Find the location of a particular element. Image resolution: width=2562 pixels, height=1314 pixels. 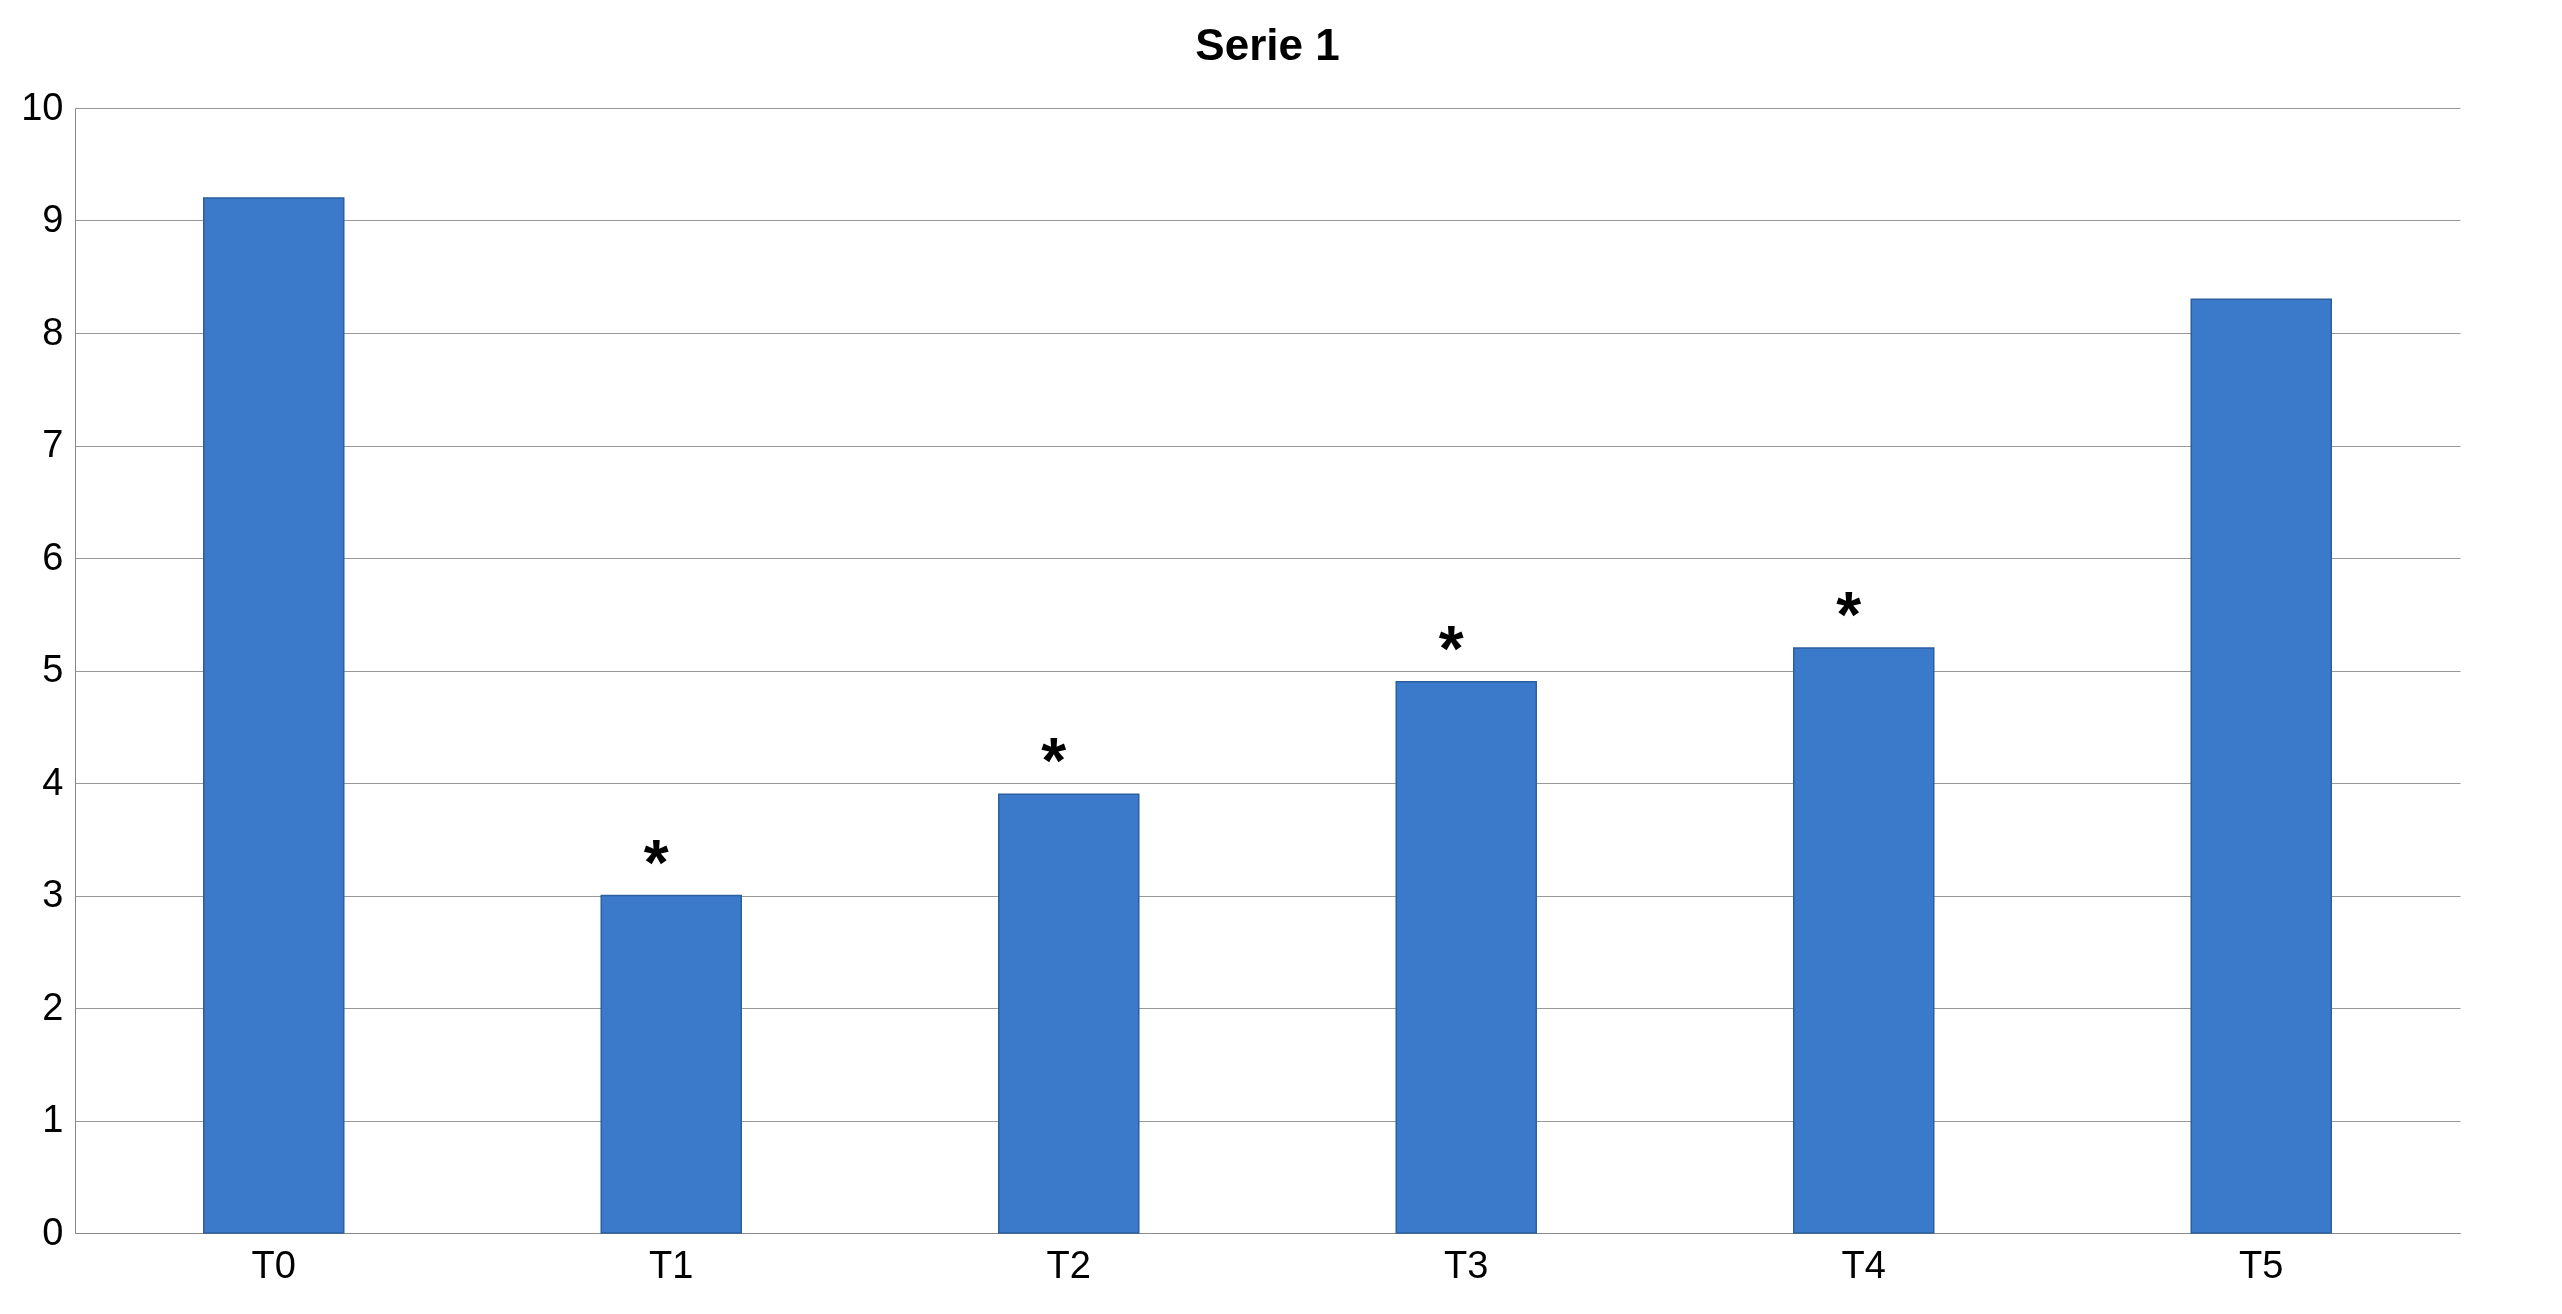

y-tick-label: 1 is located at coordinates (53, 1119).